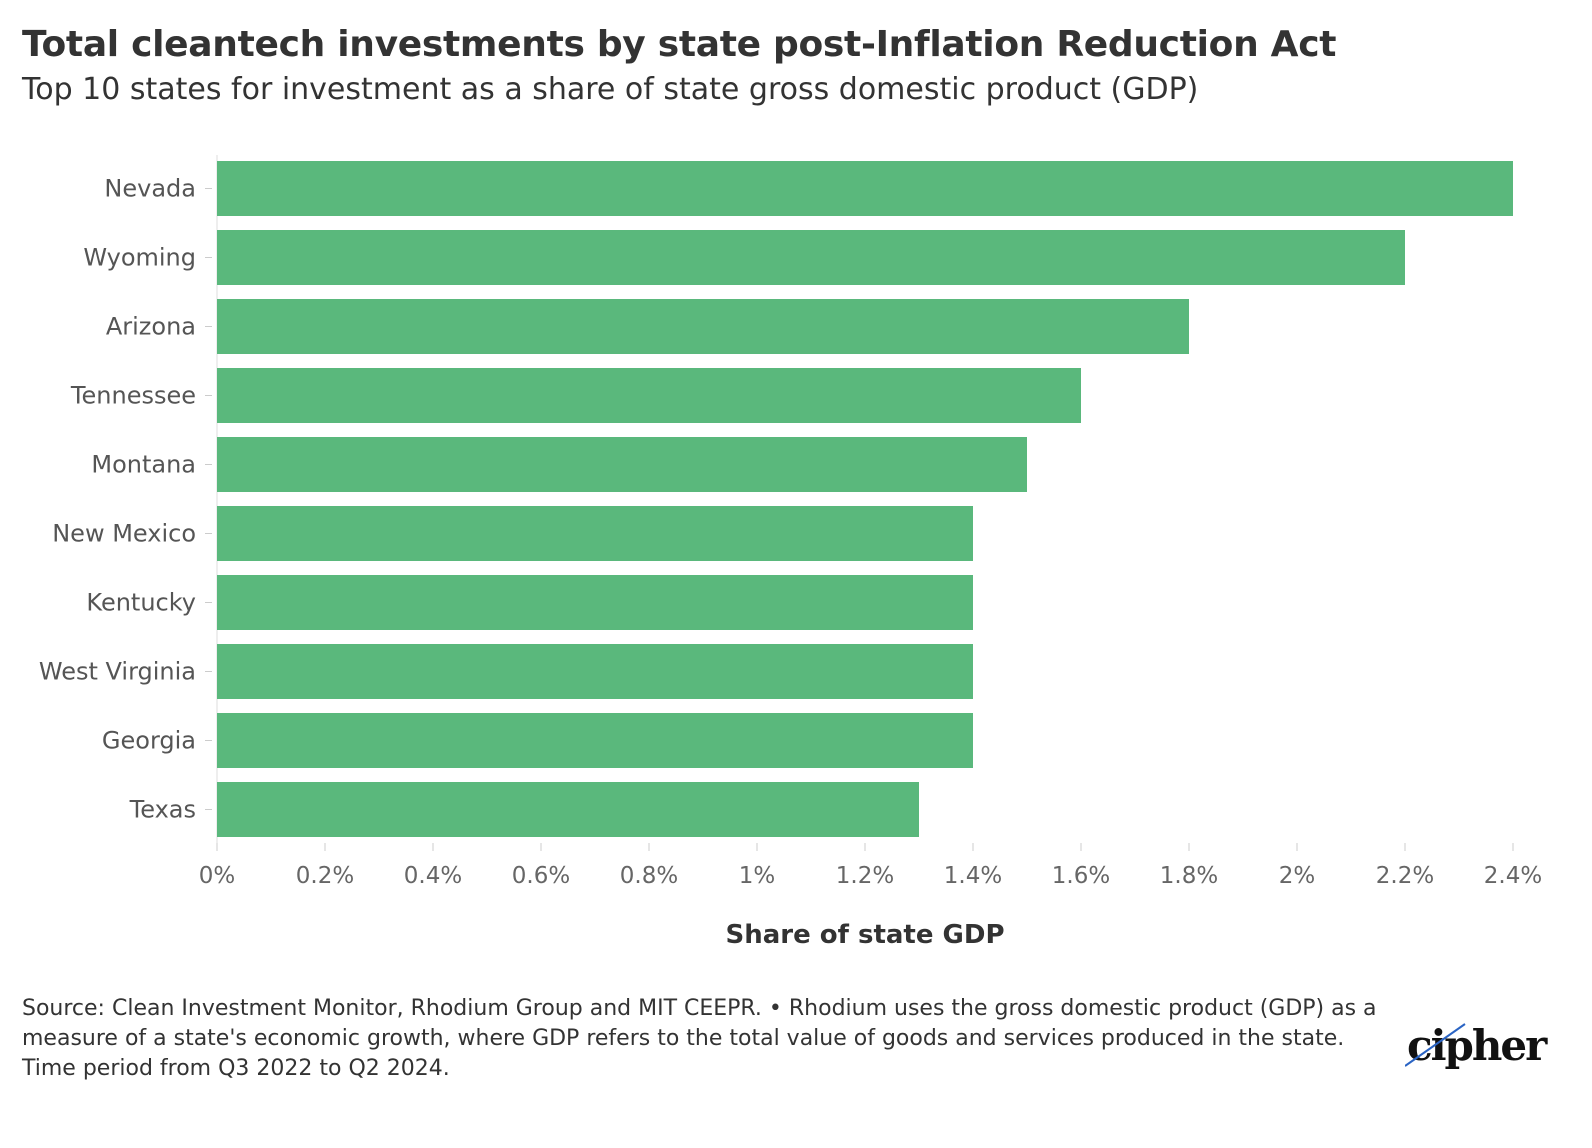 This screenshot has height=1148, width=1592. What do you see at coordinates (162, 810) in the screenshot?
I see `category-label: Texas` at bounding box center [162, 810].